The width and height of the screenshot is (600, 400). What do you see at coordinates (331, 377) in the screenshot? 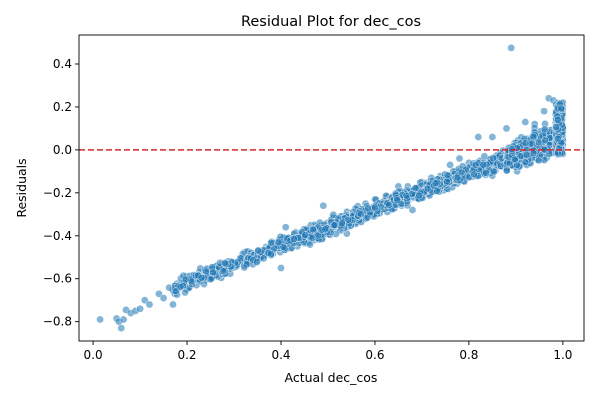
I see `x-axis-label: Actual dec_cos` at bounding box center [331, 377].